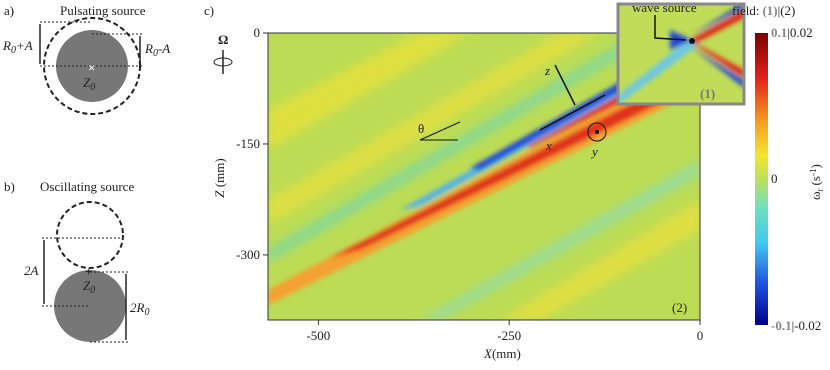 The image size is (830, 370). Describe the element at coordinates (17, 47) in the screenshot. I see `left-label: R0+A` at that location.